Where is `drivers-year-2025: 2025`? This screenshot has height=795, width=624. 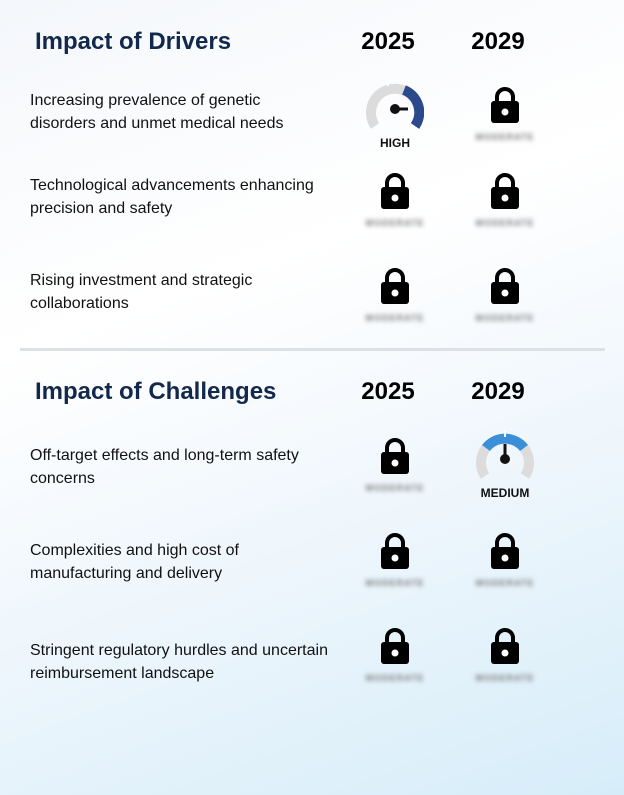 drivers-year-2025: 2025 is located at coordinates (388, 41).